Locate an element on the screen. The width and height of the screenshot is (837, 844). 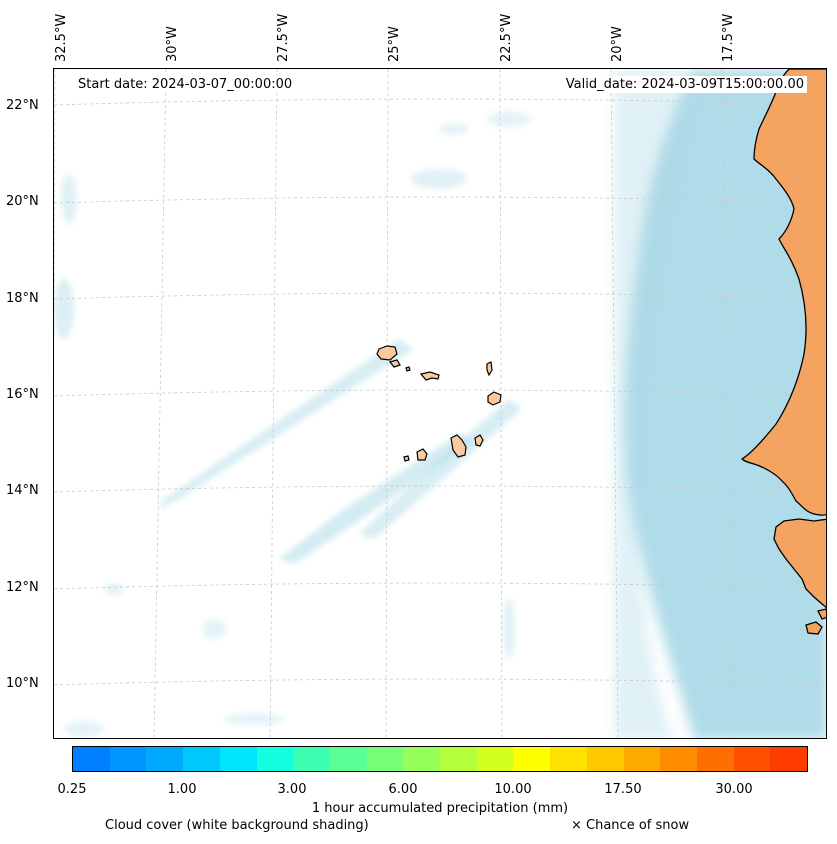
cloud-streak-north is located at coordinates (286, 424).